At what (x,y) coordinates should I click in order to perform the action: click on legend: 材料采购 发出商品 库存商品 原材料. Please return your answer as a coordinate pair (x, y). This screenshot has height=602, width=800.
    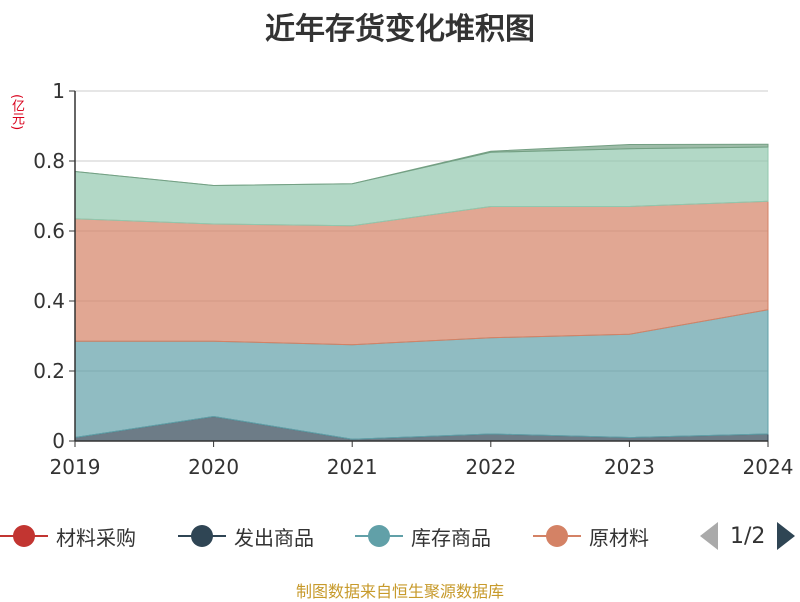
    Looking at the image, I should click on (400, 536).